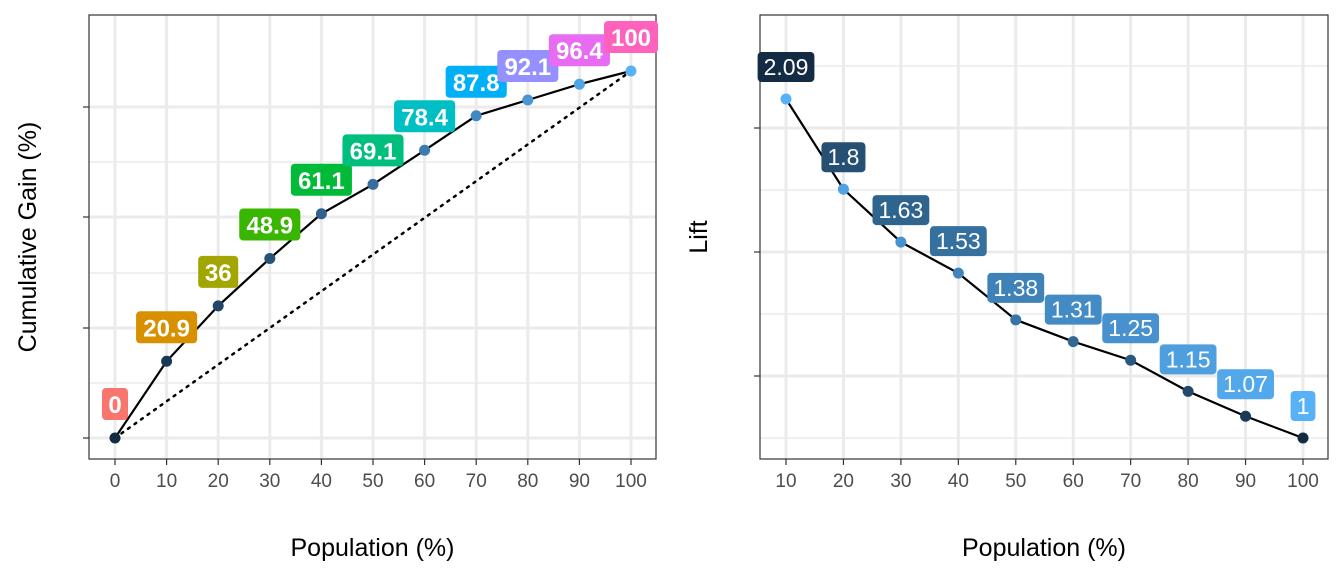 The width and height of the screenshot is (1344, 576). I want to click on gain-y-axis-title: Cumulative Gain (%), so click(28, 237).